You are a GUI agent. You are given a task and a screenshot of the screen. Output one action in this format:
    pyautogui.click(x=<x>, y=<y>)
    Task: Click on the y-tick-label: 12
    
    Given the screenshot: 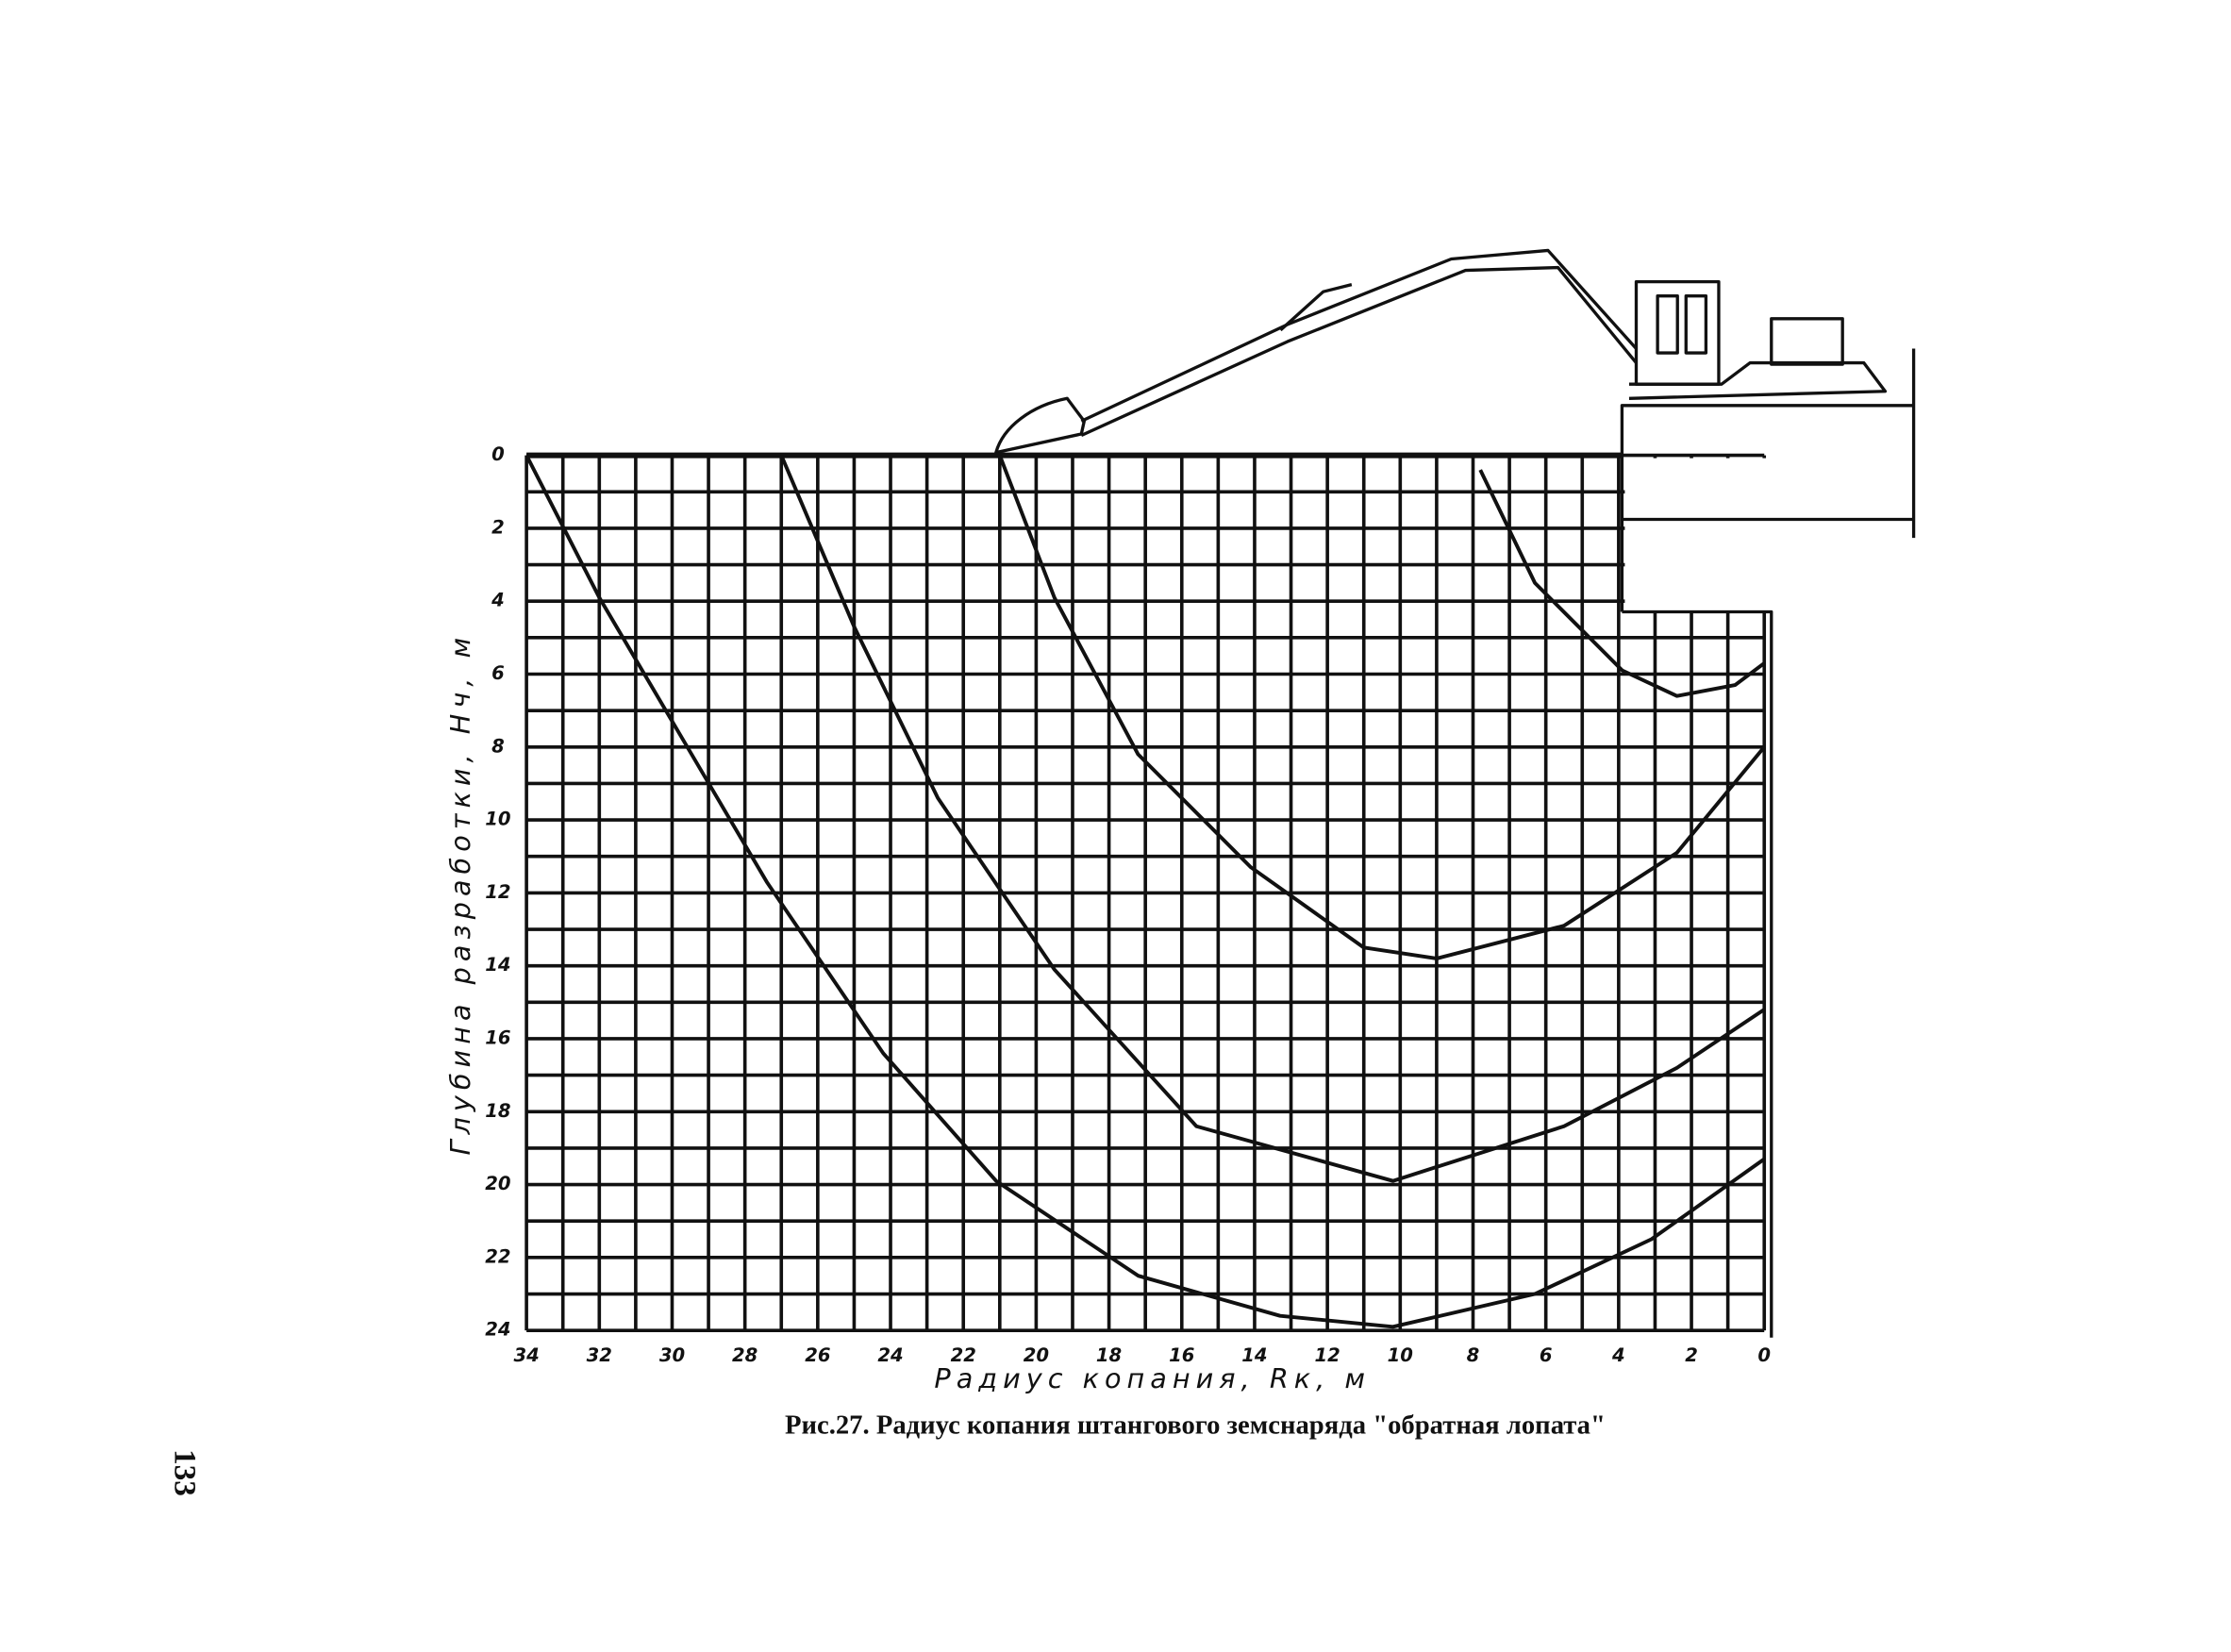 What is the action you would take?
    pyautogui.click(x=497, y=892)
    